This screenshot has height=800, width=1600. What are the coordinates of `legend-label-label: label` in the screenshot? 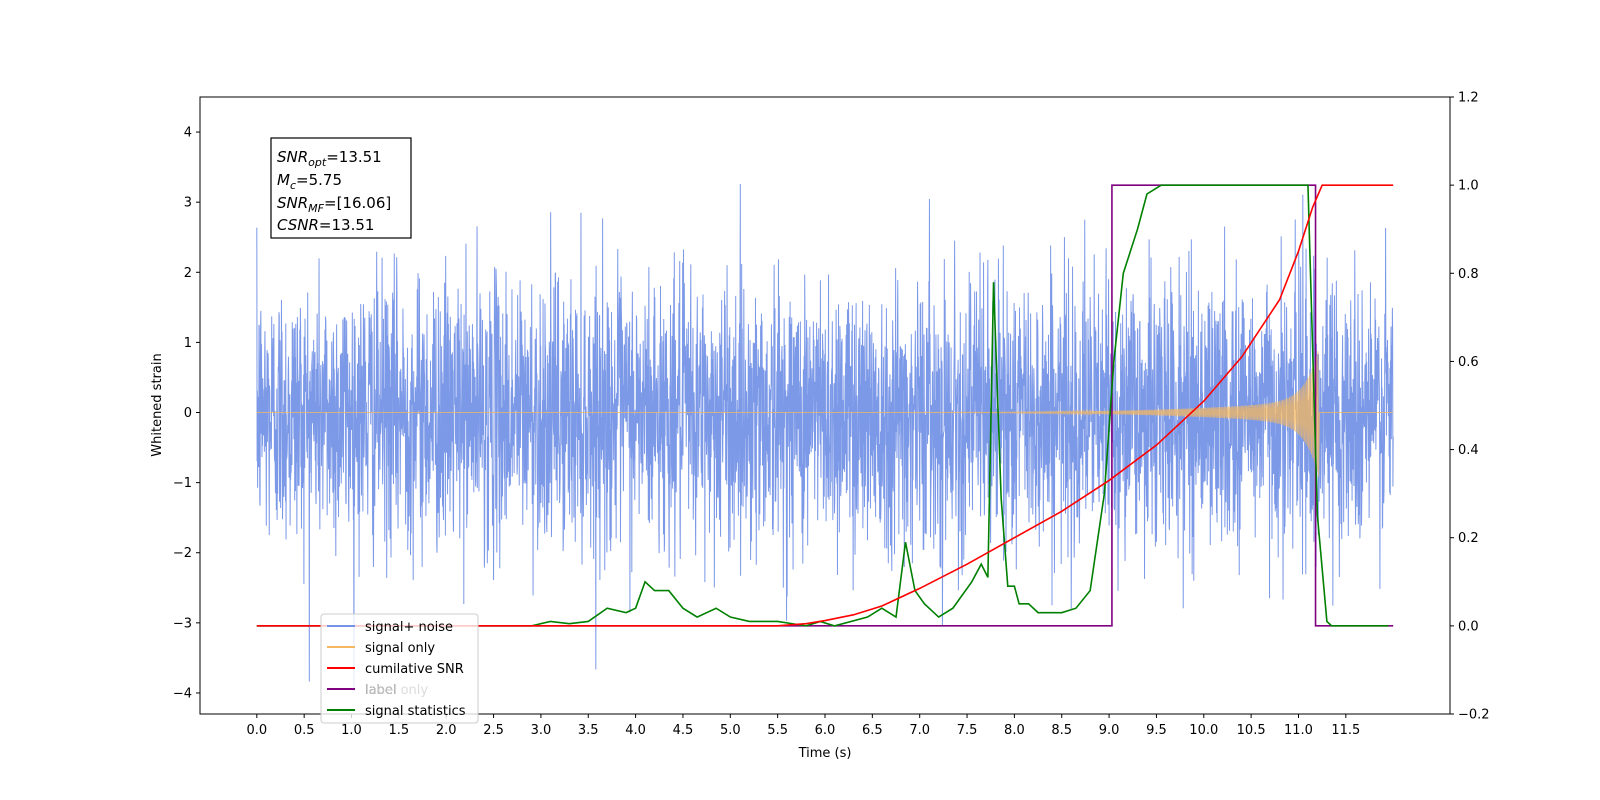 It's located at (380, 690).